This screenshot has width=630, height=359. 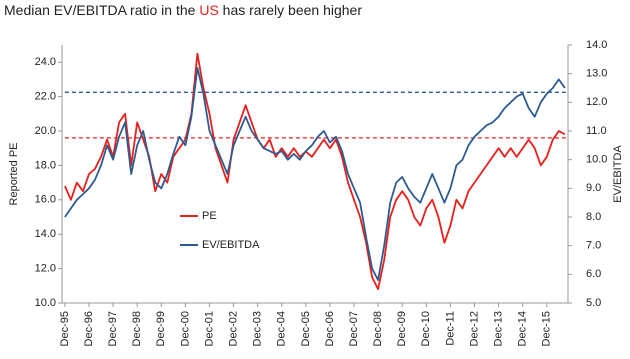 What do you see at coordinates (596, 74) in the screenshot?
I see `y2-tick-label: 13.0` at bounding box center [596, 74].